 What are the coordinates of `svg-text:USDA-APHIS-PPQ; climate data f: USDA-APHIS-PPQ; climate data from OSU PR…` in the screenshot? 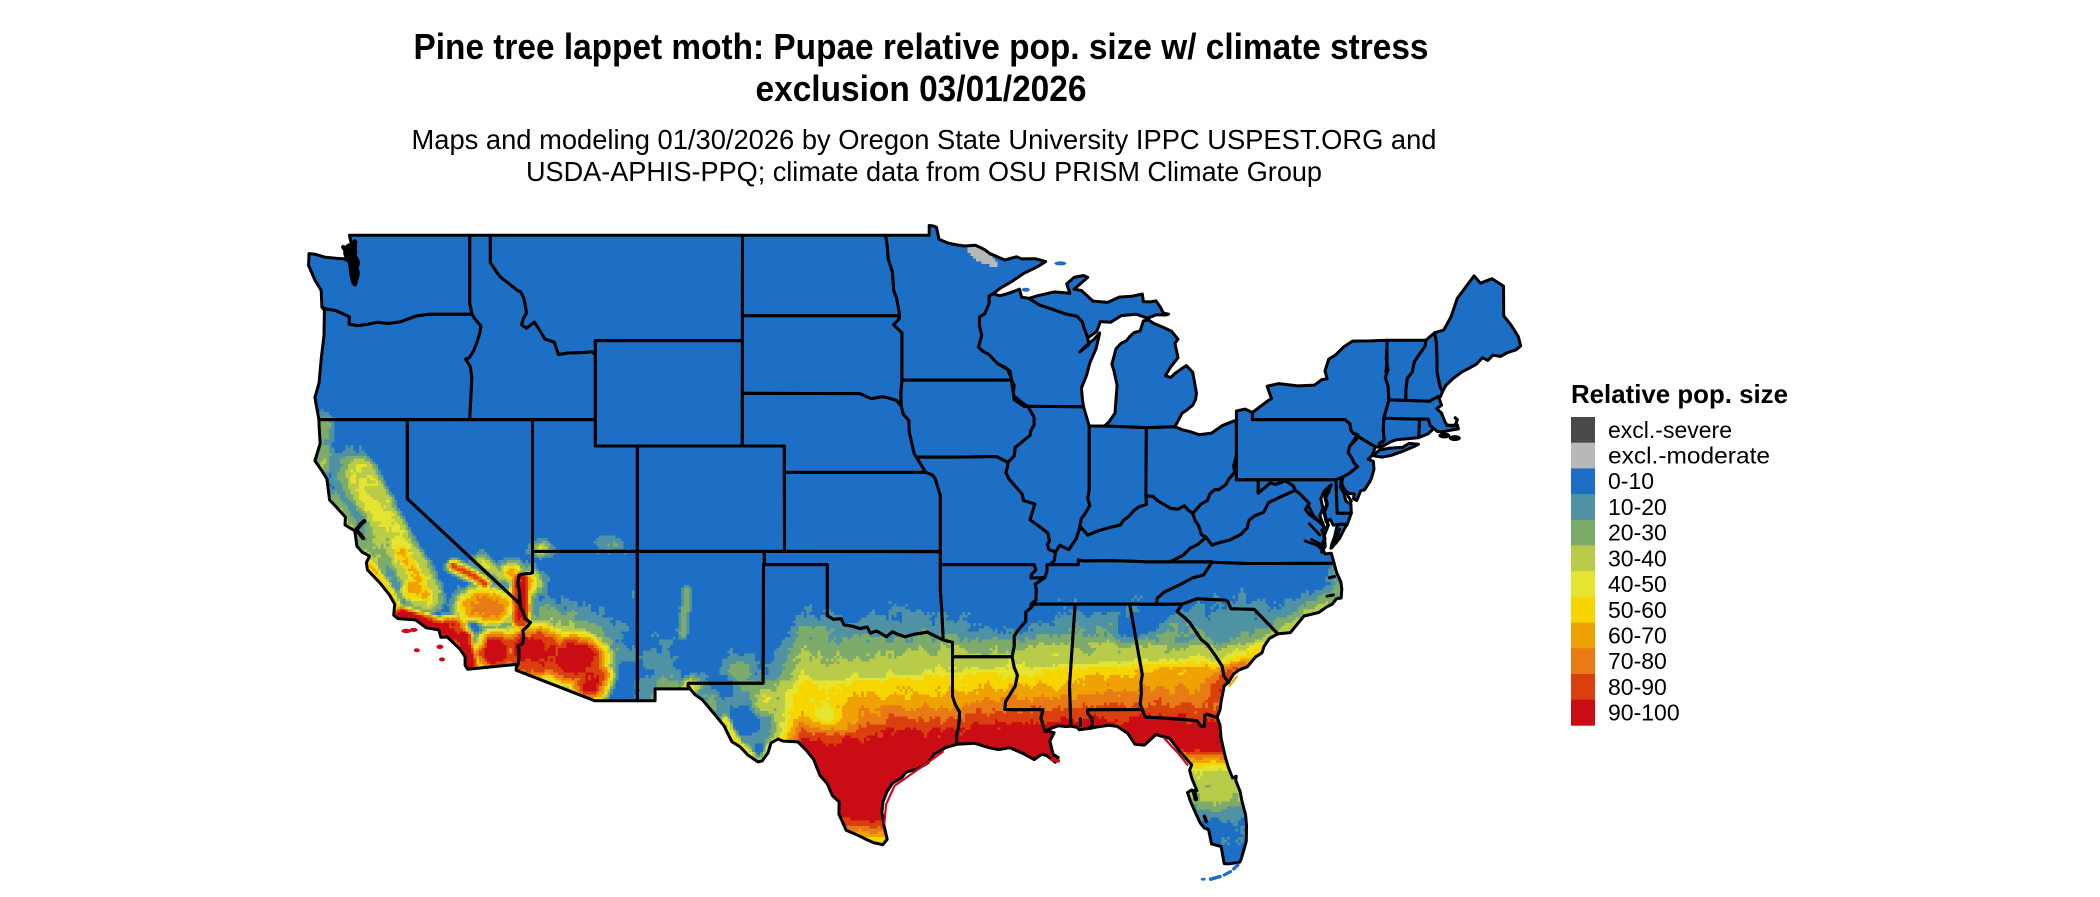 It's located at (924, 171).